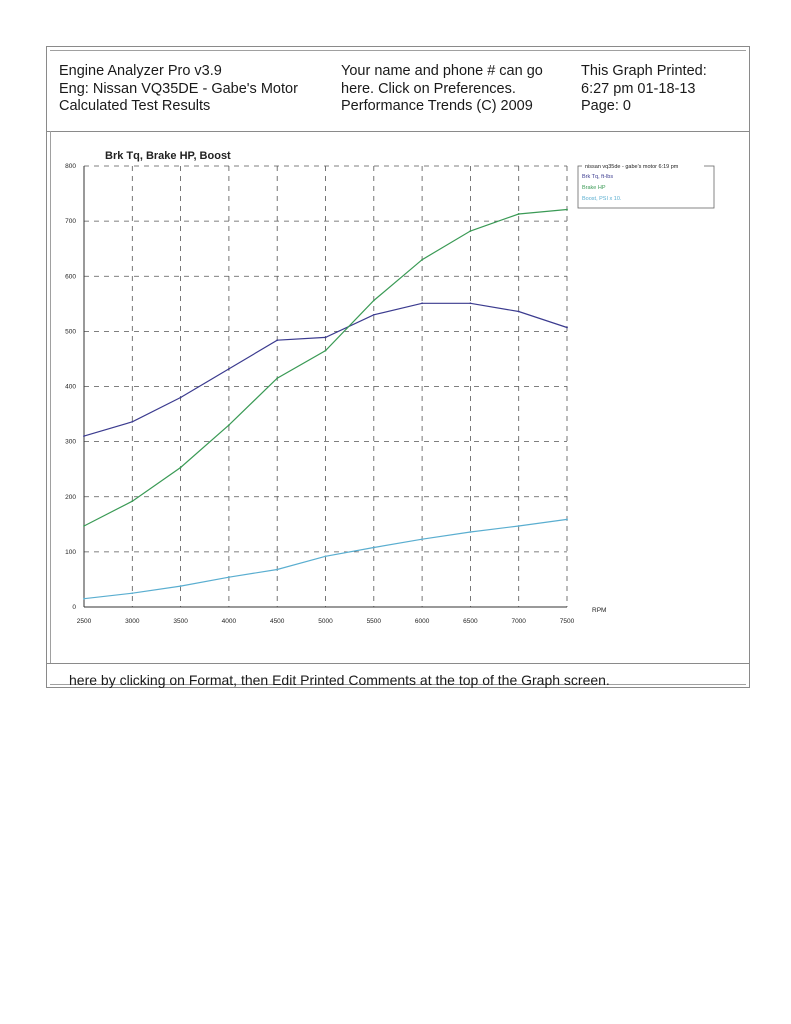 This screenshot has width=791, height=1024. What do you see at coordinates (398, 50) in the screenshot?
I see `header-rule` at bounding box center [398, 50].